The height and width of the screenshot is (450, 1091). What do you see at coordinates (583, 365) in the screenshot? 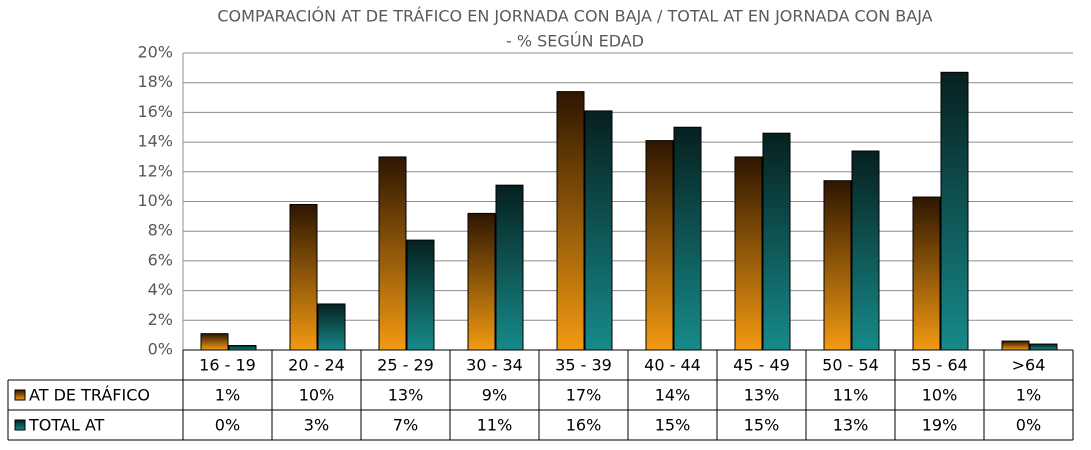
I see `x-tick-label: 35 - 39` at bounding box center [583, 365].